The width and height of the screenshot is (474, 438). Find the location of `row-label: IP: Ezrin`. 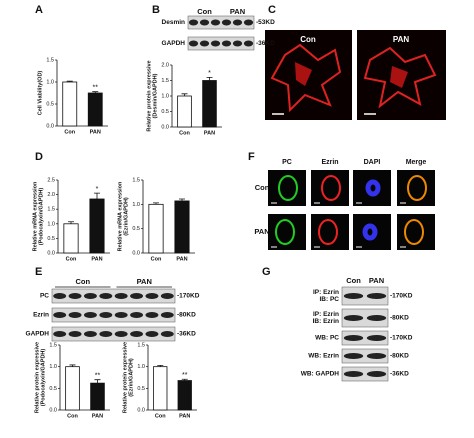

row-label: IP: Ezrin is located at coordinates (326, 292).